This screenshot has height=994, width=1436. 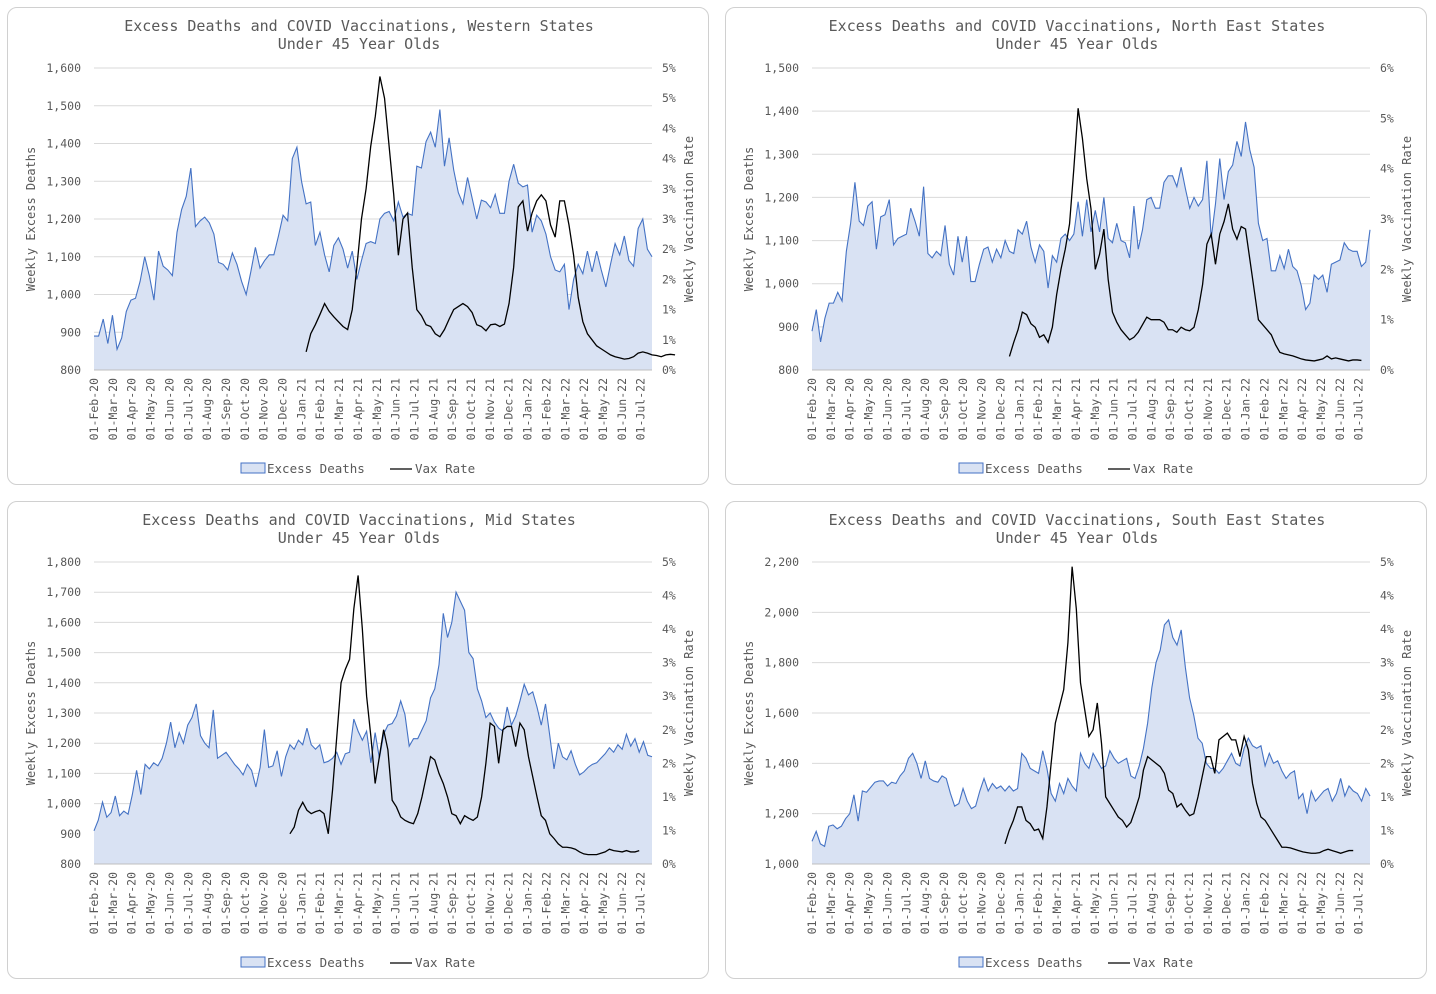 What do you see at coordinates (1133, 903) in the screenshot?
I see `x-tick-label: 01-Jul-21` at bounding box center [1133, 903].